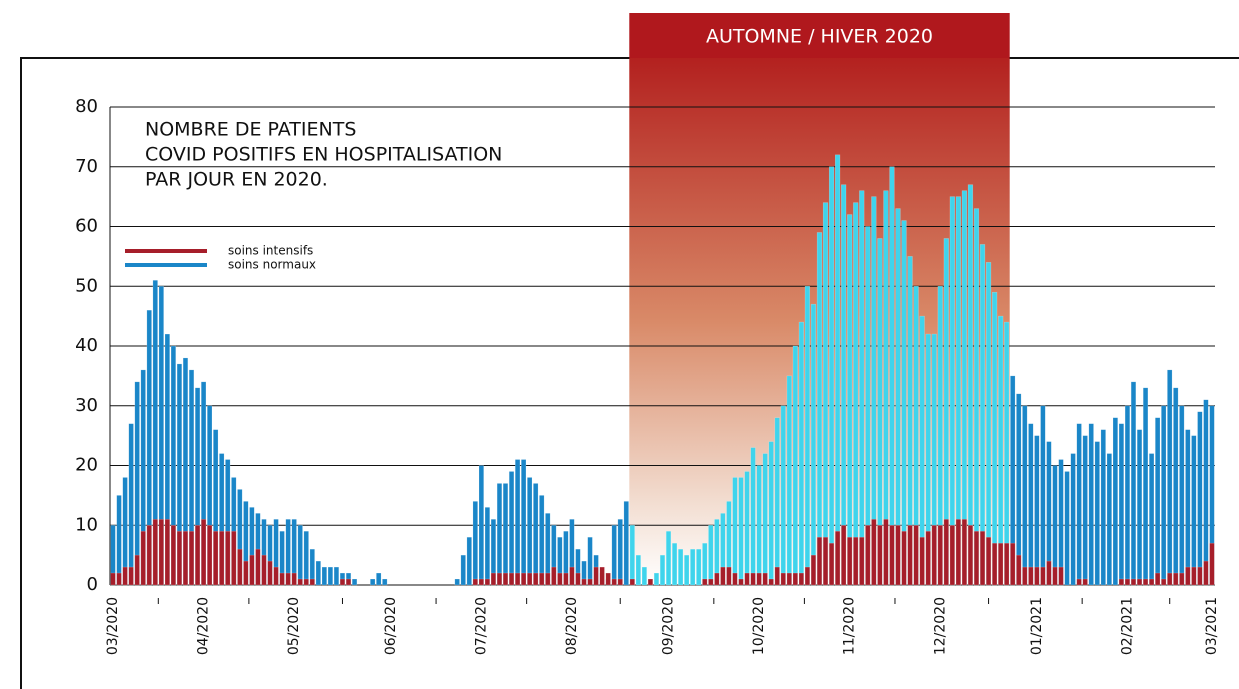 The height and width of the screenshot is (689, 1239). I want to click on x-tick-label: 02/2021, so click(1127, 626).